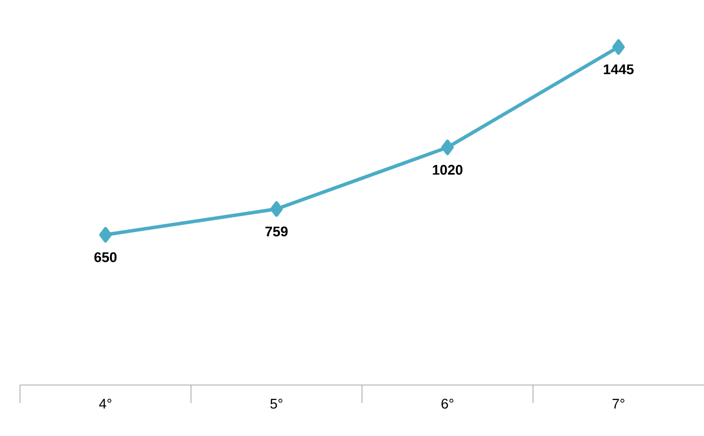 This screenshot has height=436, width=704. Describe the element at coordinates (105, 403) in the screenshot. I see `x-tick-label: 4°` at that location.